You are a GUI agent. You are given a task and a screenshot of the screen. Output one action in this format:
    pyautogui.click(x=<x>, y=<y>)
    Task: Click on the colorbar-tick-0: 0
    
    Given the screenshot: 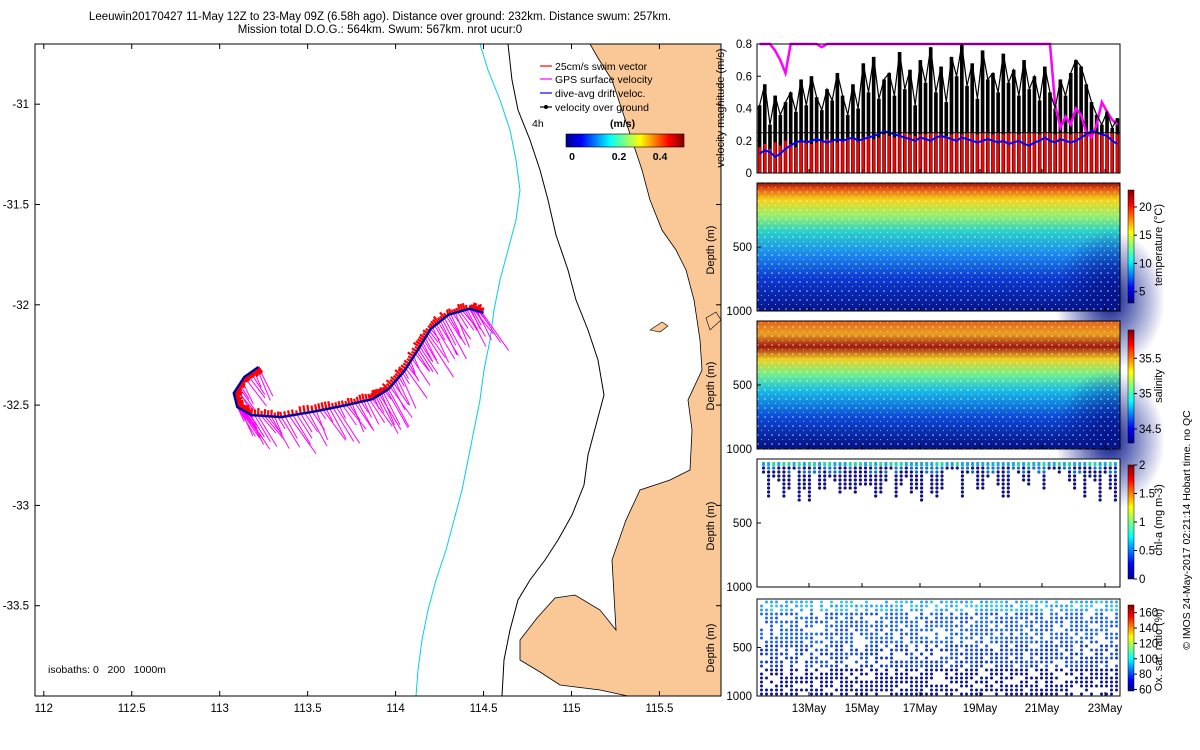 What is the action you would take?
    pyautogui.click(x=572, y=157)
    